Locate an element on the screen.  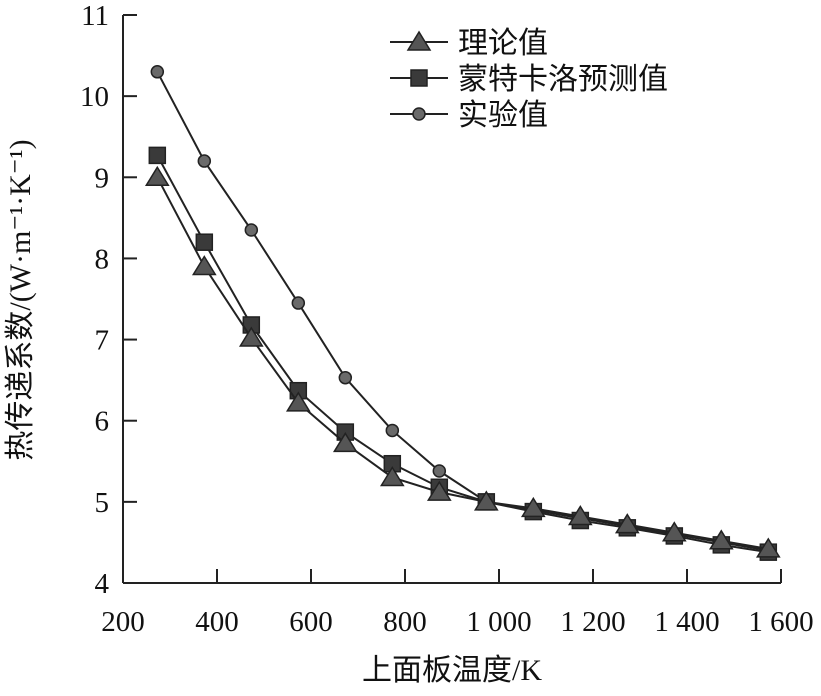
x-tick-label: 1 200 is located at coordinates (592, 622).